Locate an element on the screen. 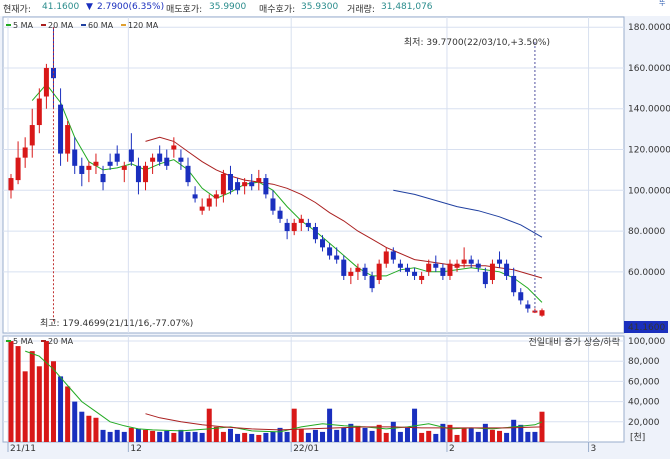 This screenshot has width=670, height=459. volume-tick-label: 60,000 is located at coordinates (644, 382).